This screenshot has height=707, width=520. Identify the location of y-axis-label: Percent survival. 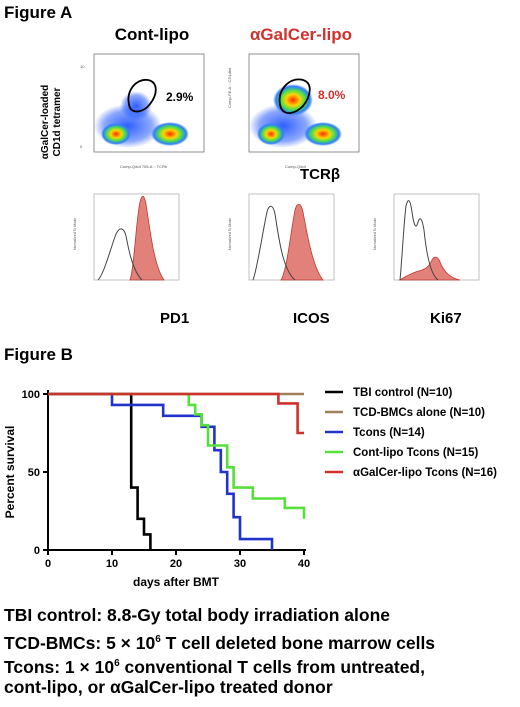
(10, 472).